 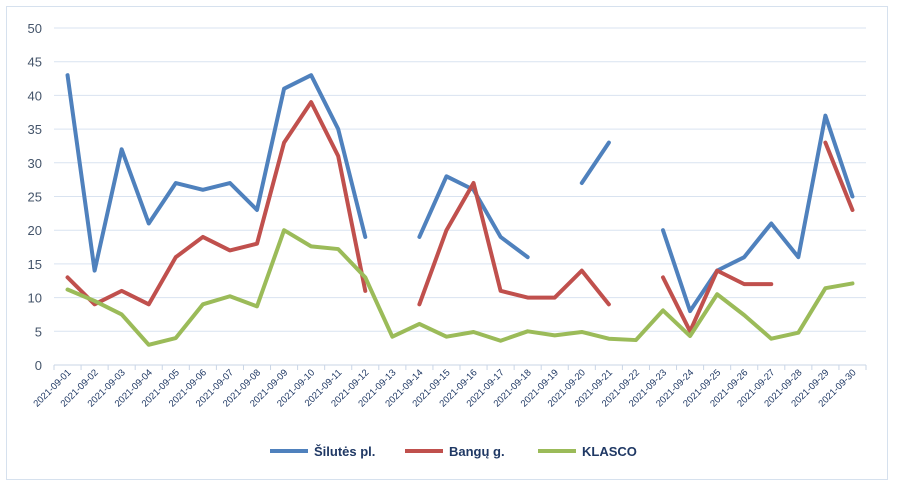 I want to click on y-tick-label: 50, so click(x=35, y=28).